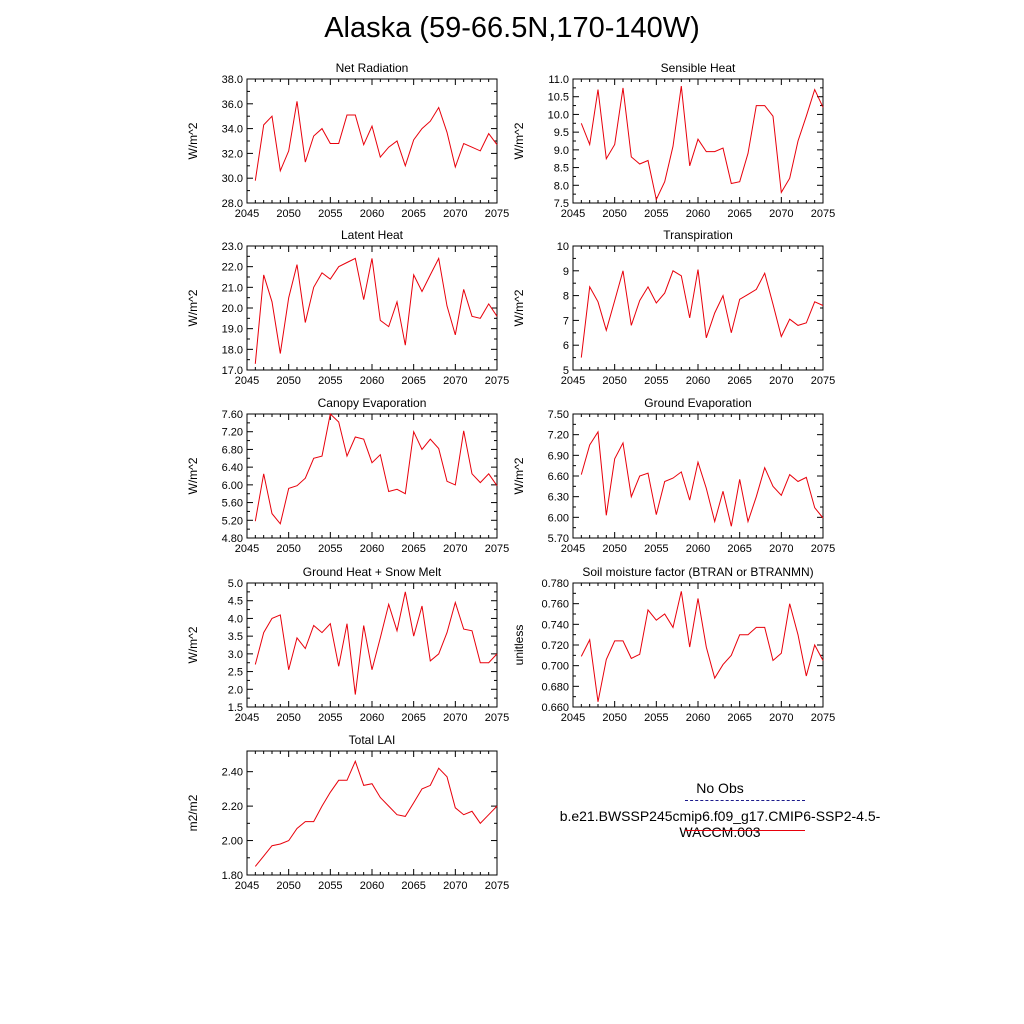 The height and width of the screenshot is (1024, 1024). Describe the element at coordinates (372, 68) in the screenshot. I see `chart-title: Net Radiation` at that location.